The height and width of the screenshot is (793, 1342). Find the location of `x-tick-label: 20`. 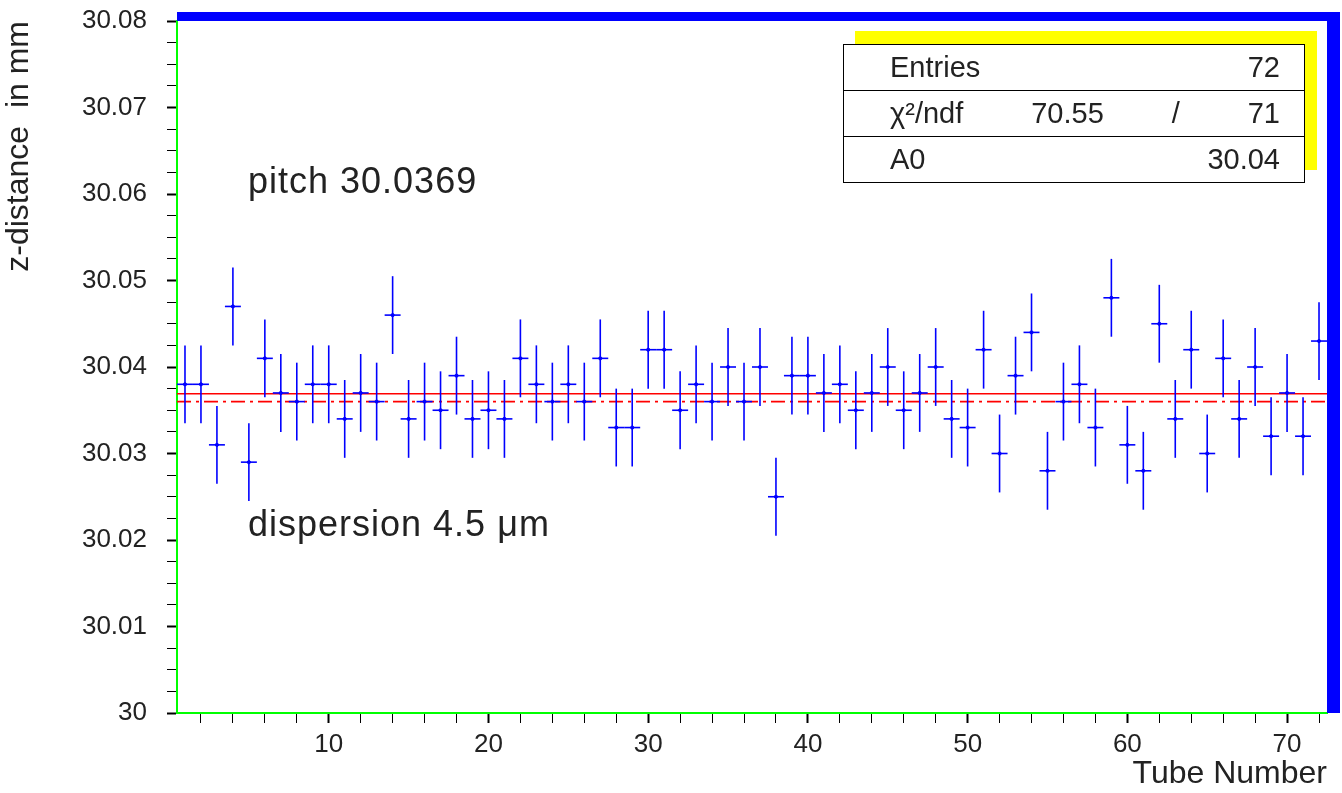

x-tick-label: 20 is located at coordinates (488, 742).